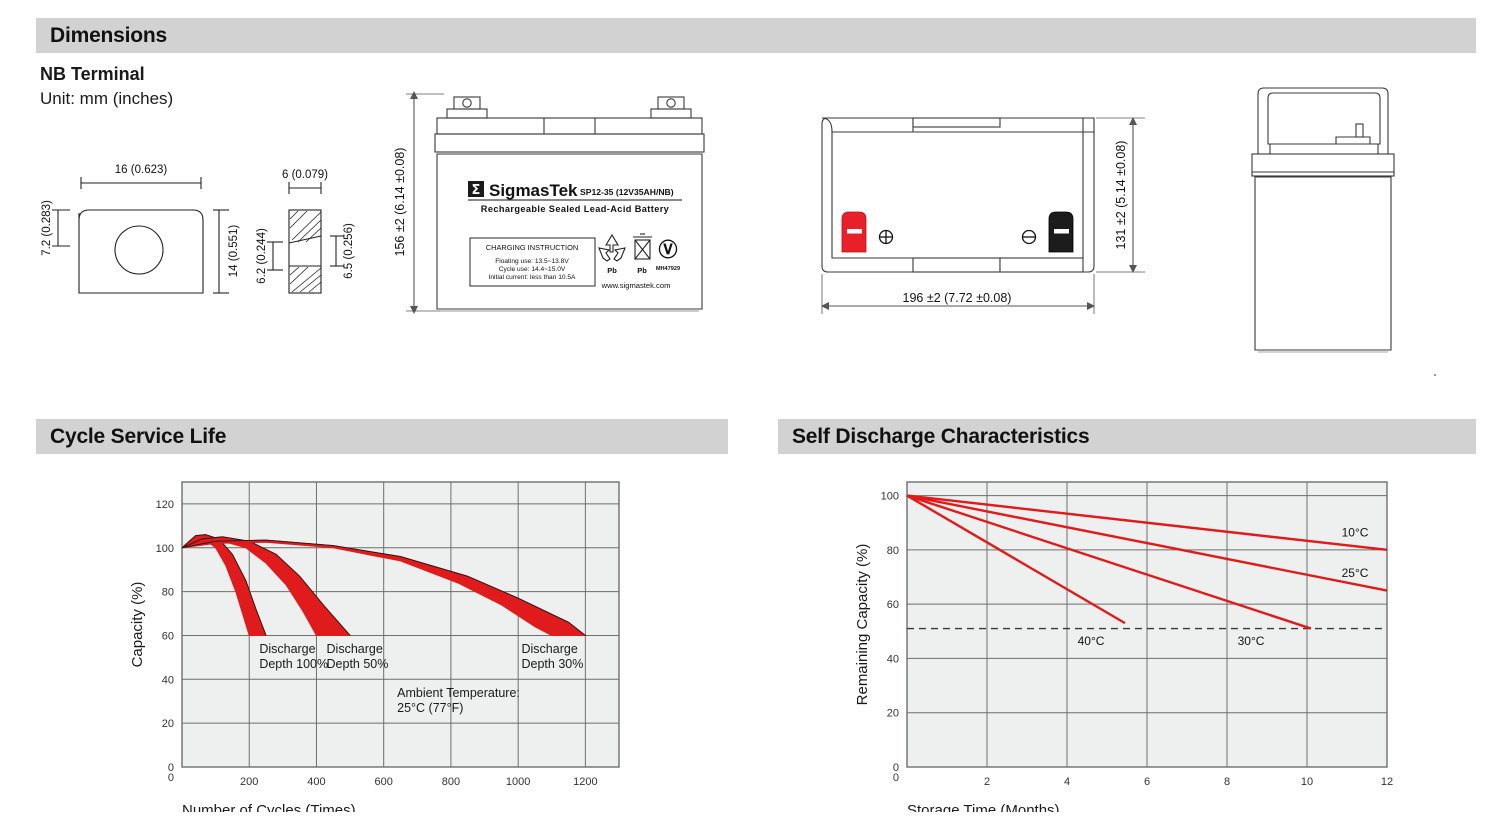 The image size is (1500, 826). What do you see at coordinates (1251, 641) in the screenshot?
I see `series-label-30c: 30°C` at bounding box center [1251, 641].